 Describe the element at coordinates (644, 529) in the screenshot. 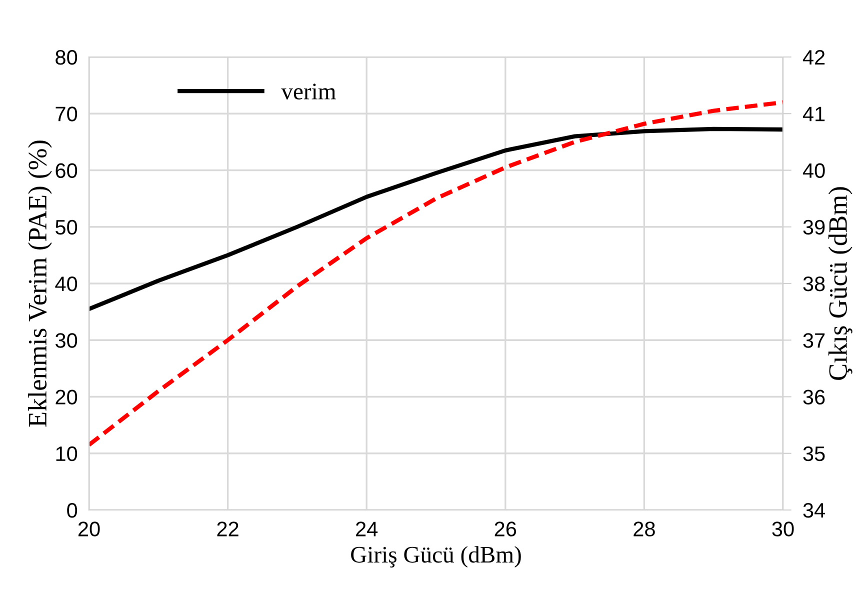

I see `x-tick-label: 28` at that location.